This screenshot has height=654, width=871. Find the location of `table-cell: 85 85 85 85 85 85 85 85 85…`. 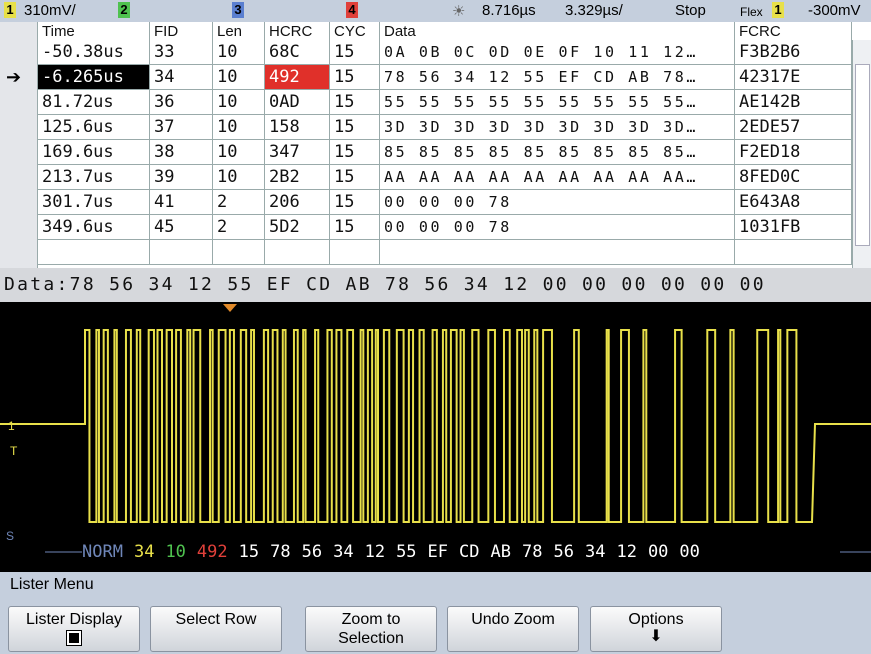

table-cell: 85 85 85 85 85 85 85 85 85… is located at coordinates (557, 152).